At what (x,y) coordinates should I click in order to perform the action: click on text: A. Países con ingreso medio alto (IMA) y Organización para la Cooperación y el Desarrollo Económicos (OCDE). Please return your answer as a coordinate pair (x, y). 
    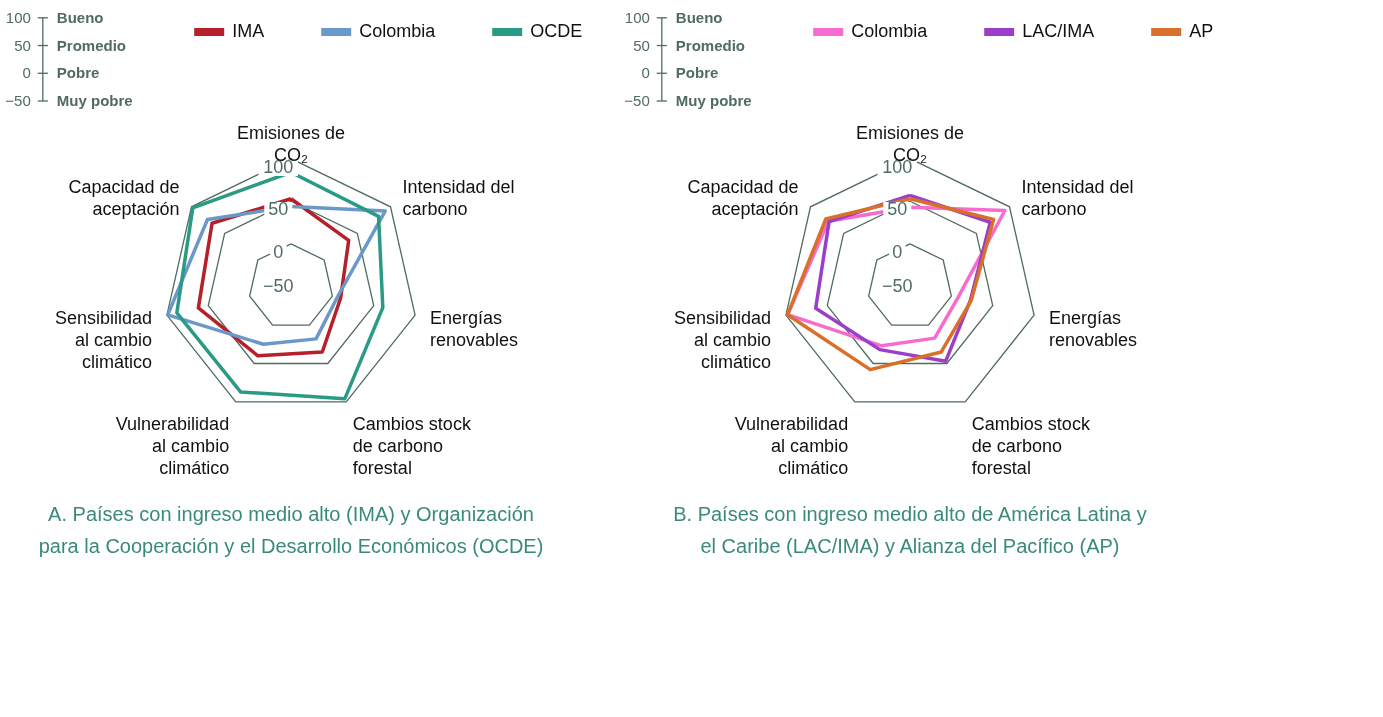
    Looking at the image, I should click on (291, 530).